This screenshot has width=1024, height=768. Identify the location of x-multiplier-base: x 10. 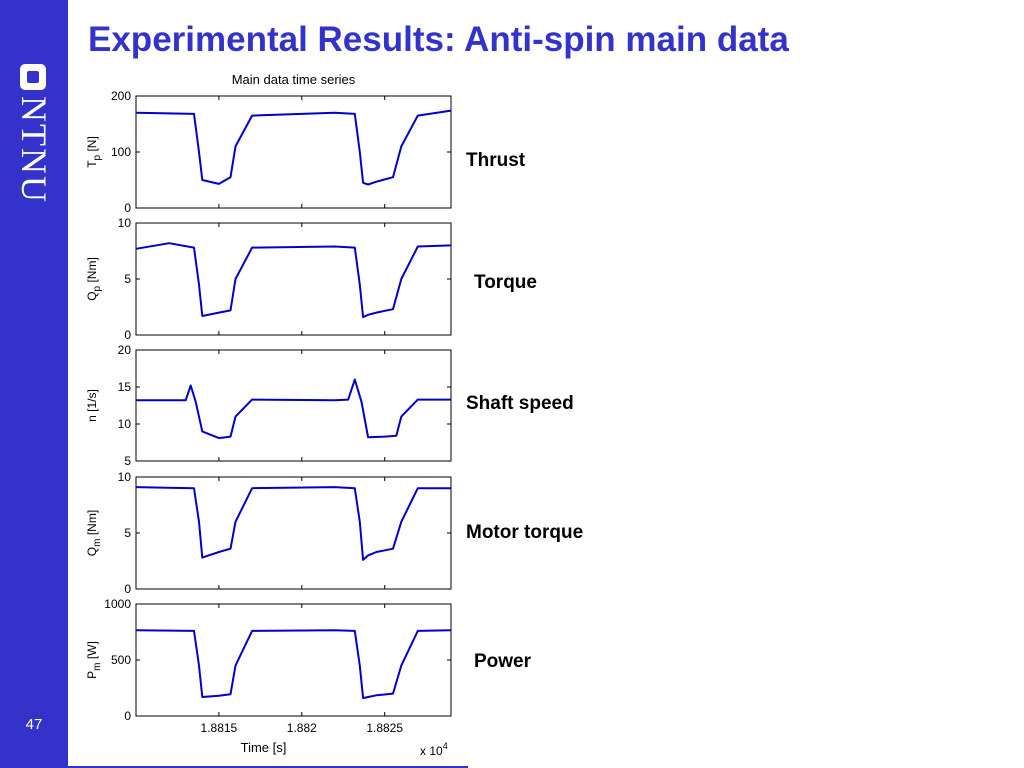
(431, 751).